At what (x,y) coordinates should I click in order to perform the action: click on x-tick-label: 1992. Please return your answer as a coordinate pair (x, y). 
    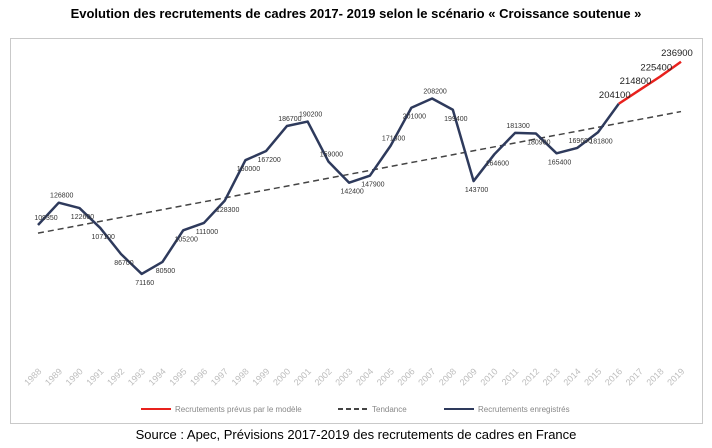
    Looking at the image, I should click on (115, 376).